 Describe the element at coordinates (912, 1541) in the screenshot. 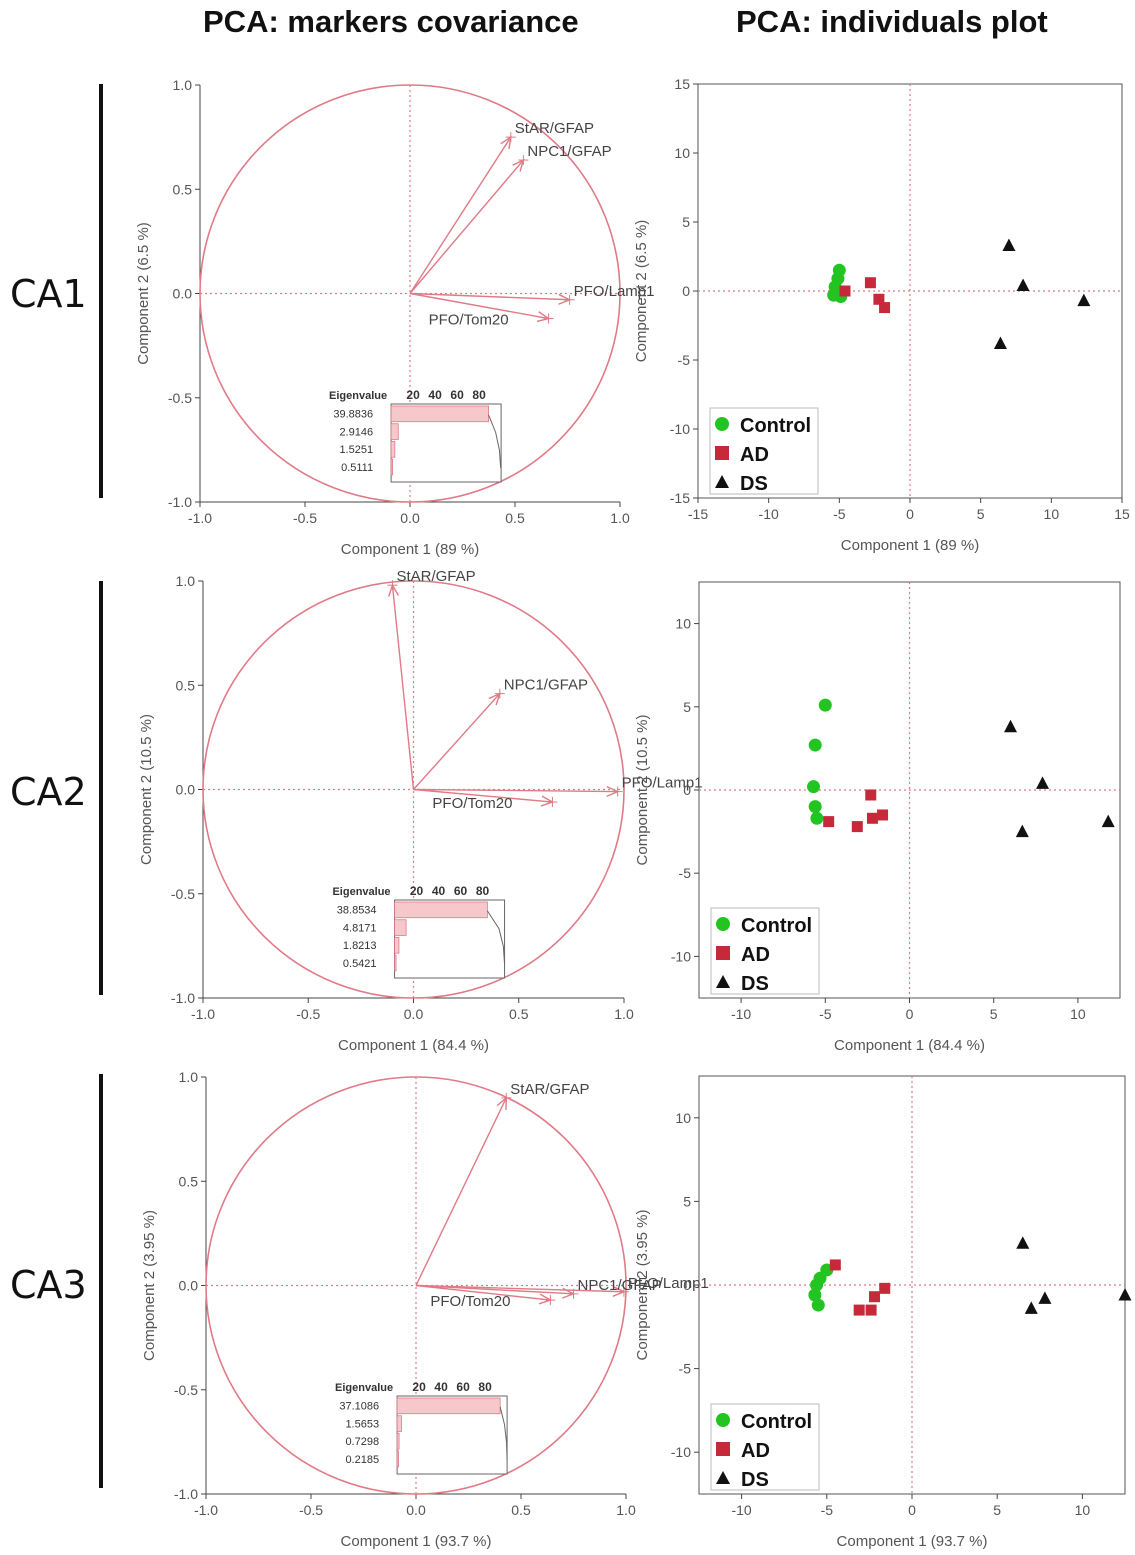

I see `x-axis-label: Component 1 (93.7 %)` at that location.